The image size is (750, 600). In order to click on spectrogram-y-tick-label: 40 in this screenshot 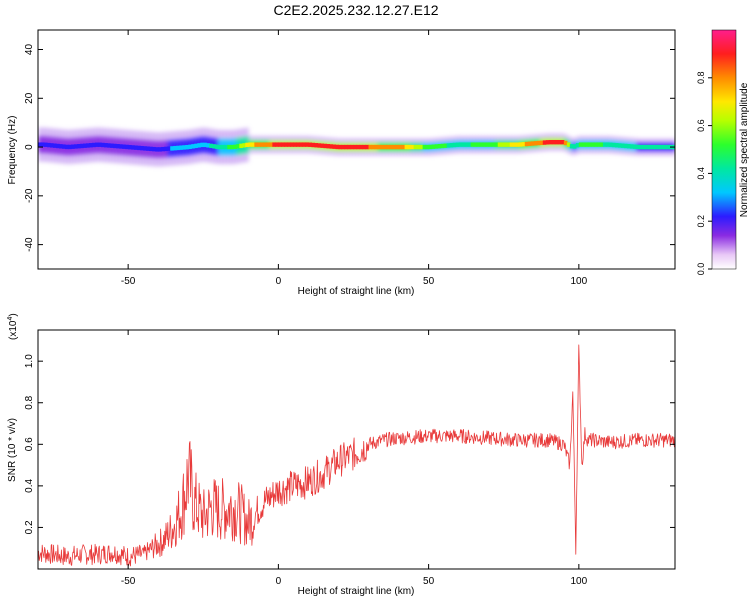, I will do `click(29, 50)`.